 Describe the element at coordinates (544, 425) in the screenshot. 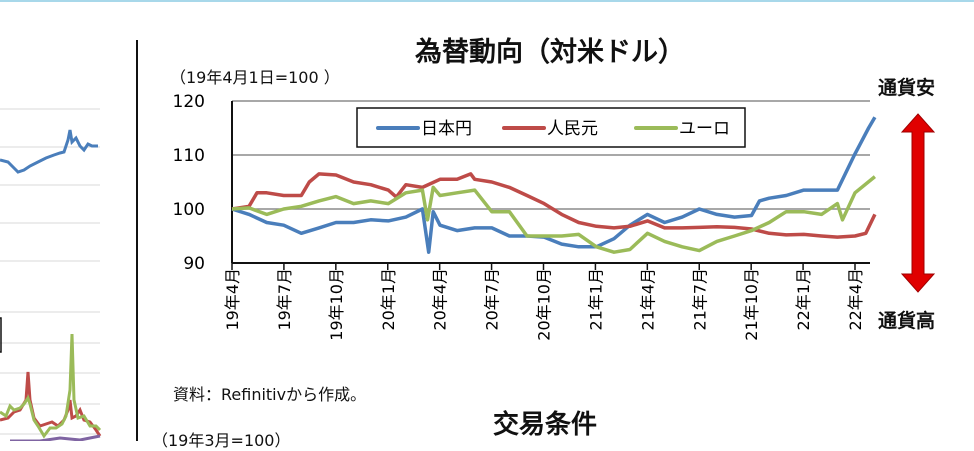

I see `next-chart-title: 交易条件` at that location.